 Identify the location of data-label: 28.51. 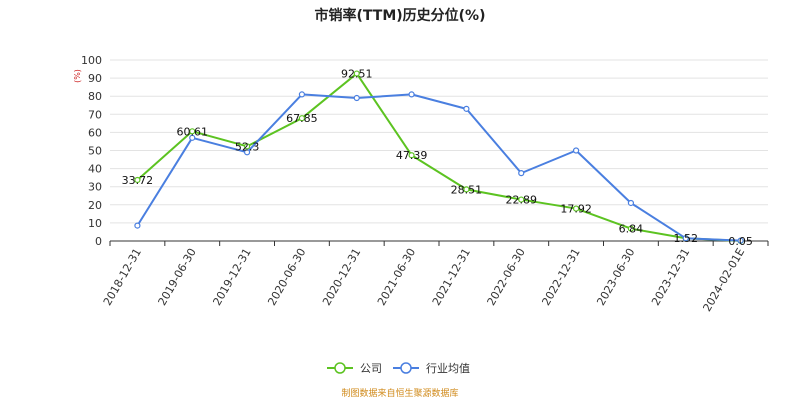
(467, 189).